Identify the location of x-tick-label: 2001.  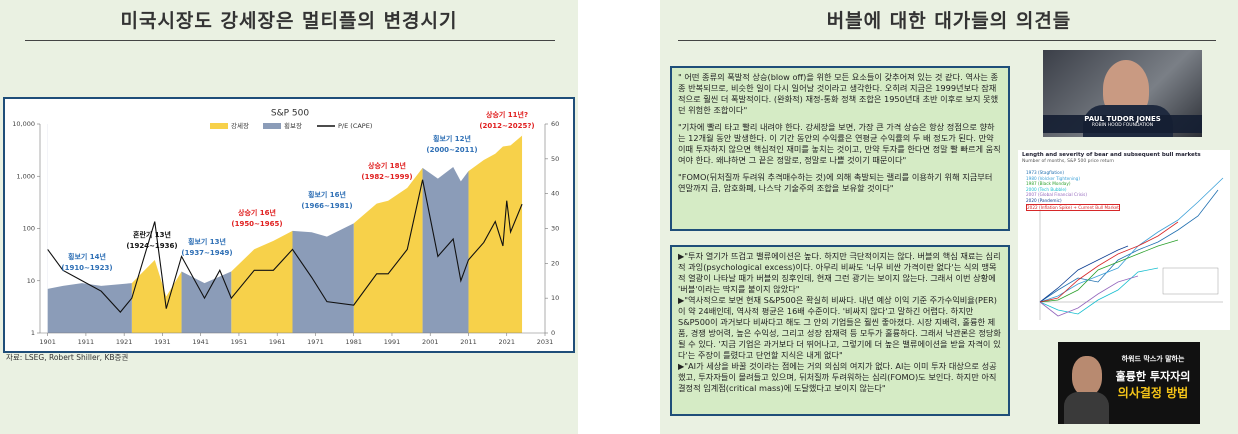
(430, 342).